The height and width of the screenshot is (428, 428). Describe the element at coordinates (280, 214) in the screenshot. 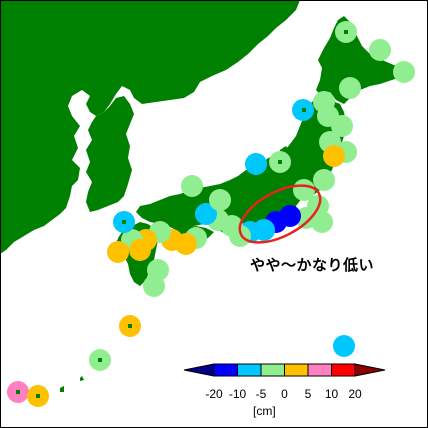

I see `annotation-ellipse` at that location.